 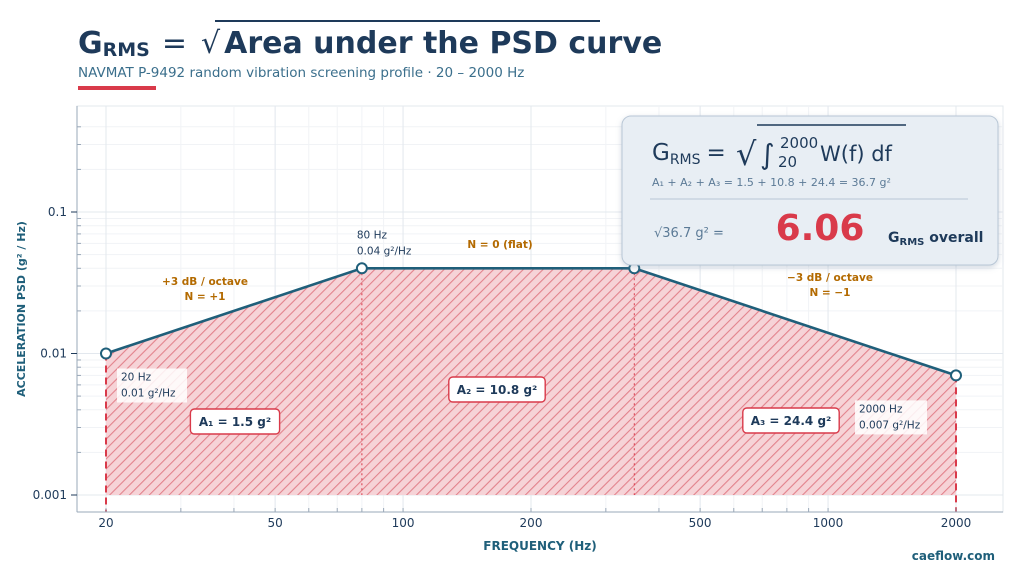 I want to click on y-tick-label: 0.001, so click(x=50, y=495).